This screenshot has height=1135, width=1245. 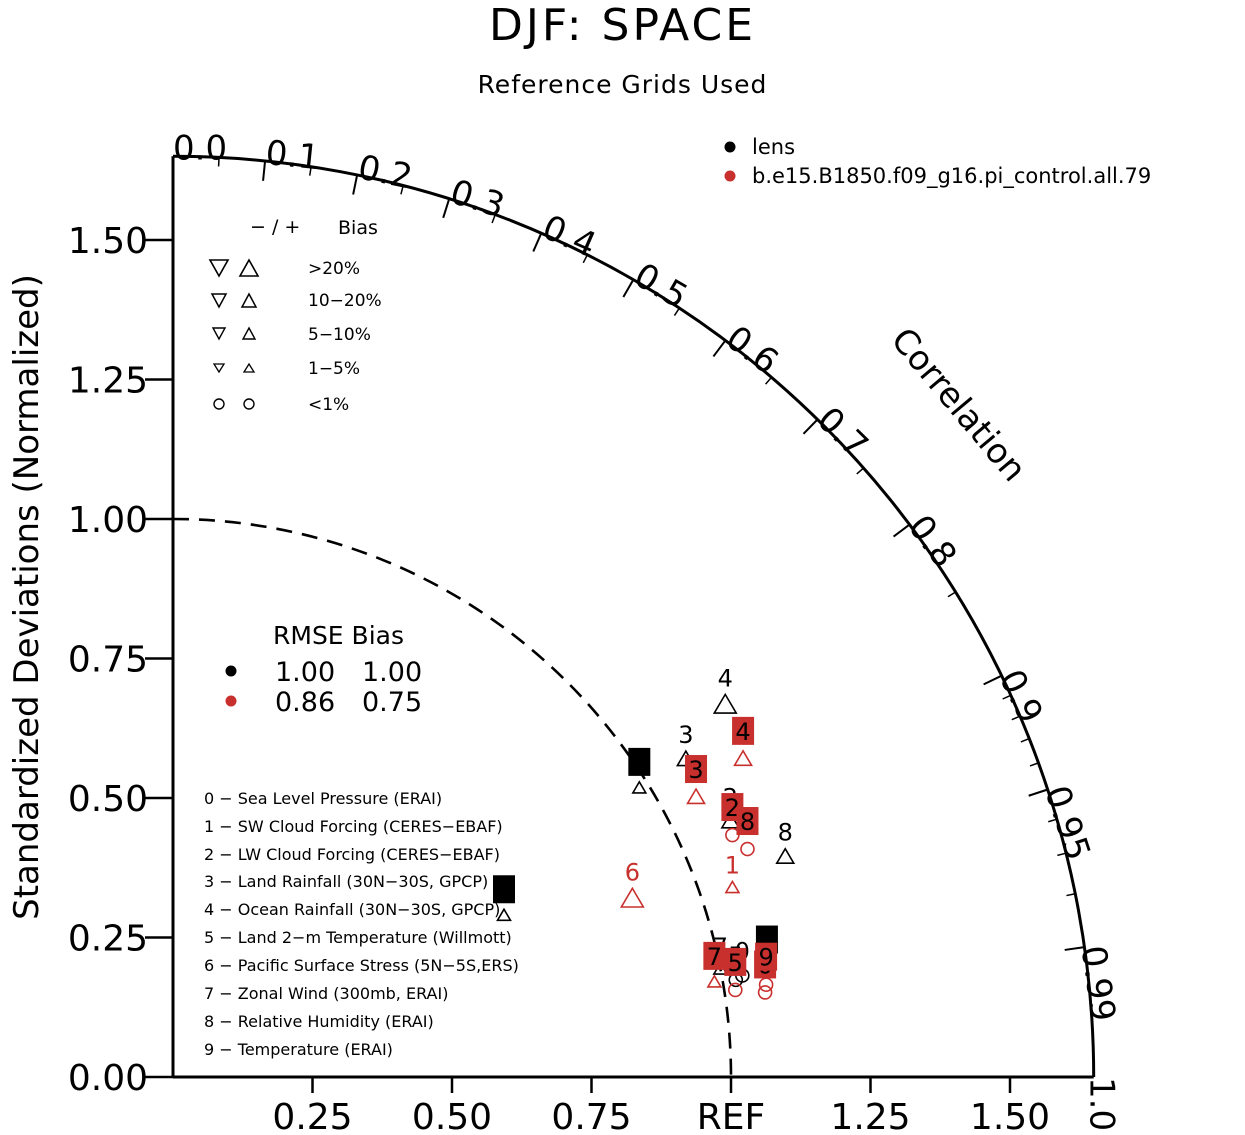 What do you see at coordinates (785, 833) in the screenshot?
I see `point-id-label: 8` at bounding box center [785, 833].